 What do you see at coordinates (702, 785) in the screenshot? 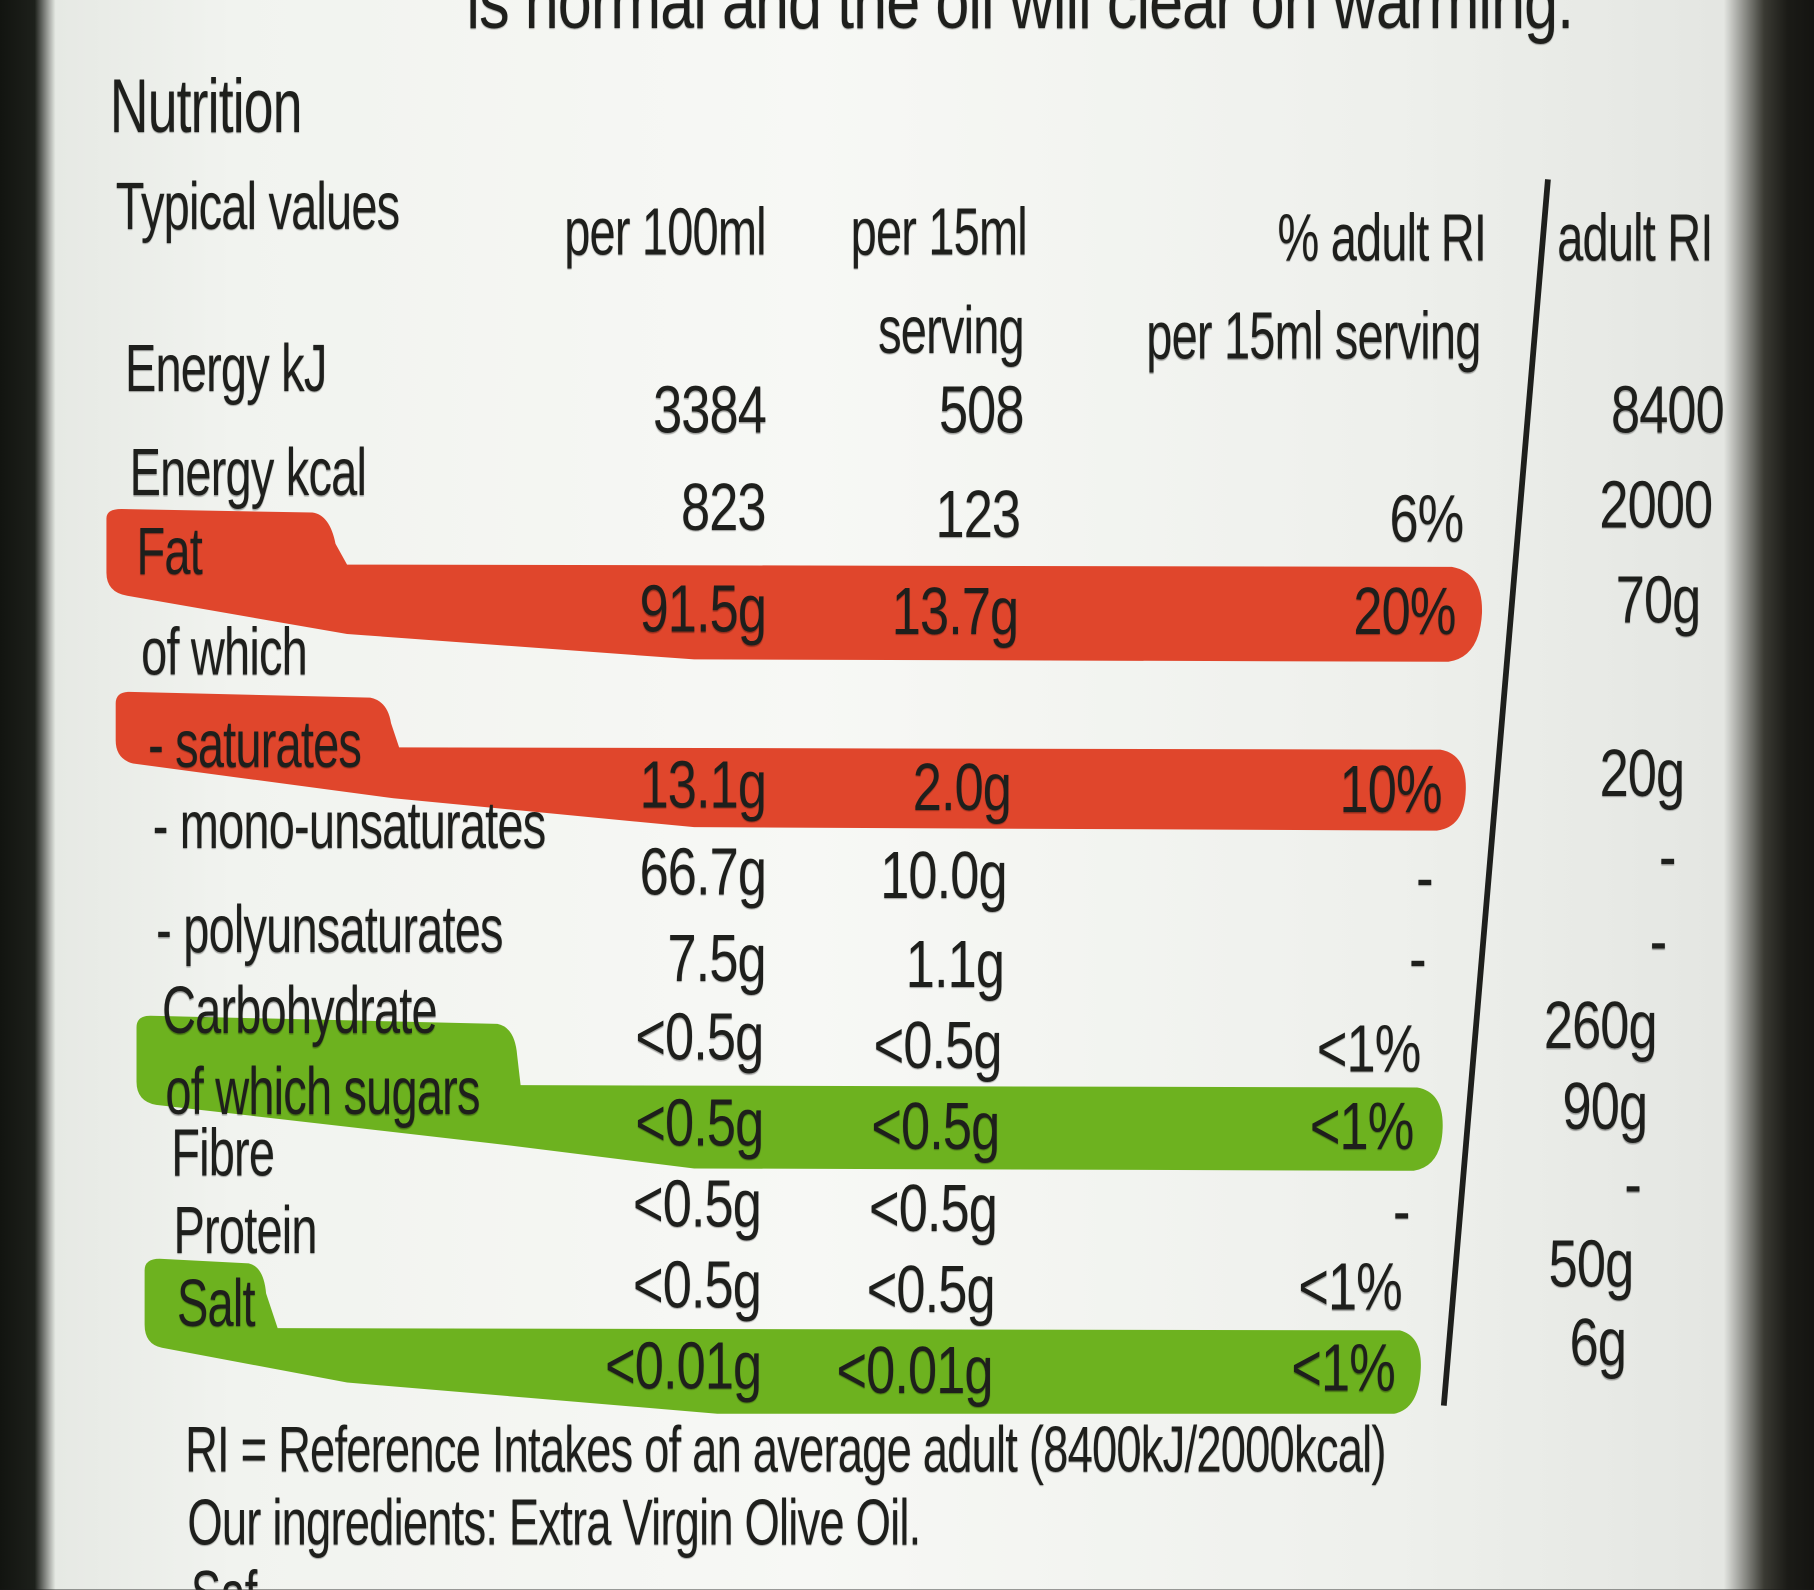
I see `row-per100: 13.1g` at bounding box center [702, 785].